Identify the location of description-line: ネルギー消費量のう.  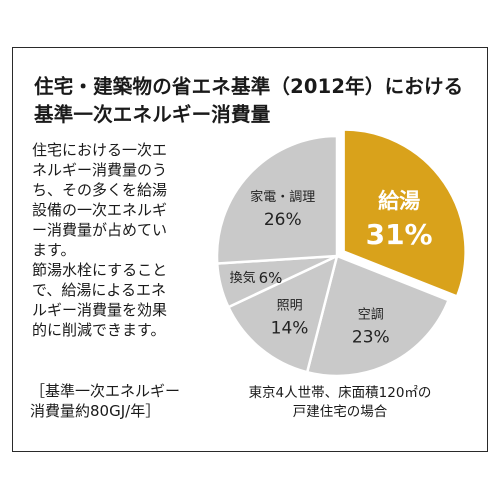
(100, 170).